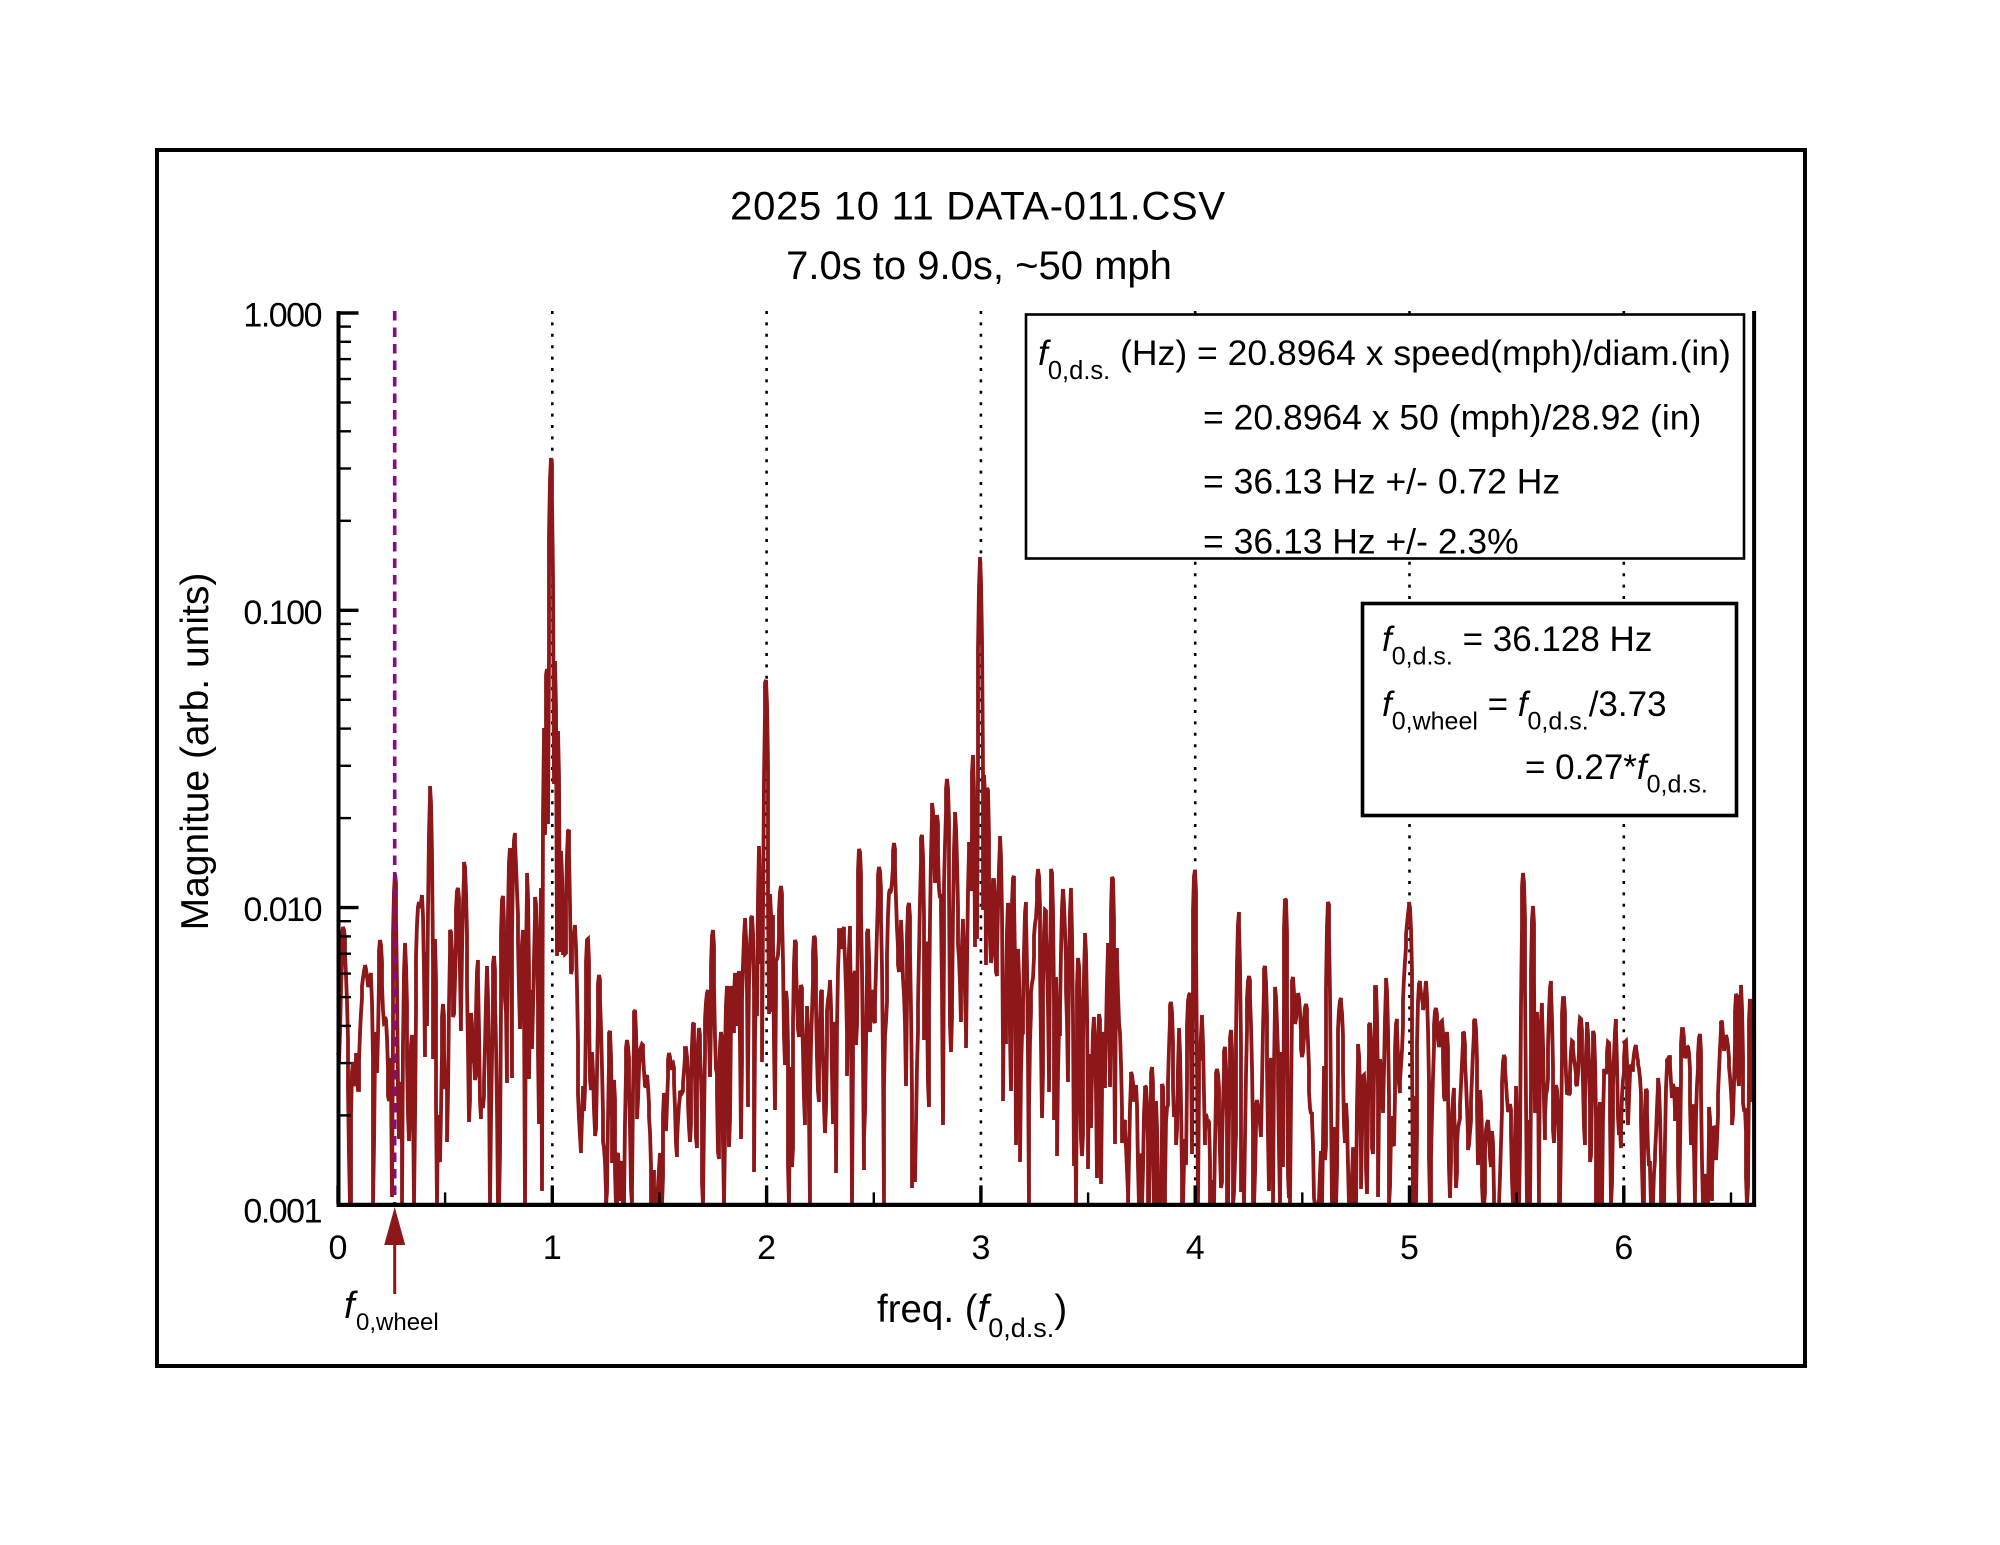 Image resolution: width=2000 pixels, height=1545 pixels. What do you see at coordinates (980, 1248) in the screenshot?
I see `svg-text: 3` at bounding box center [980, 1248].